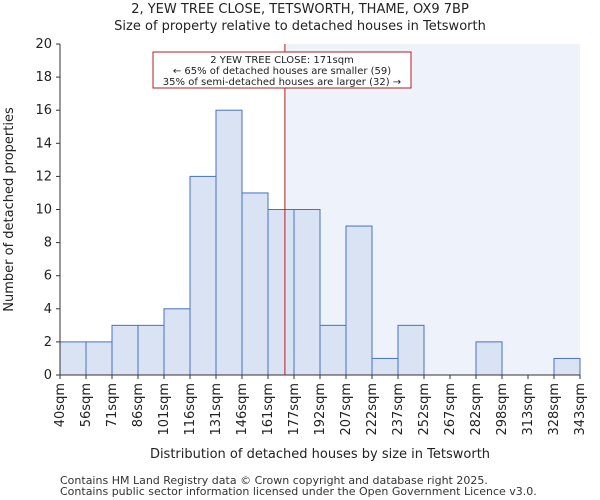 This screenshot has width=600, height=500. What do you see at coordinates (255, 284) in the screenshot?
I see `bar-146sqm` at bounding box center [255, 284].